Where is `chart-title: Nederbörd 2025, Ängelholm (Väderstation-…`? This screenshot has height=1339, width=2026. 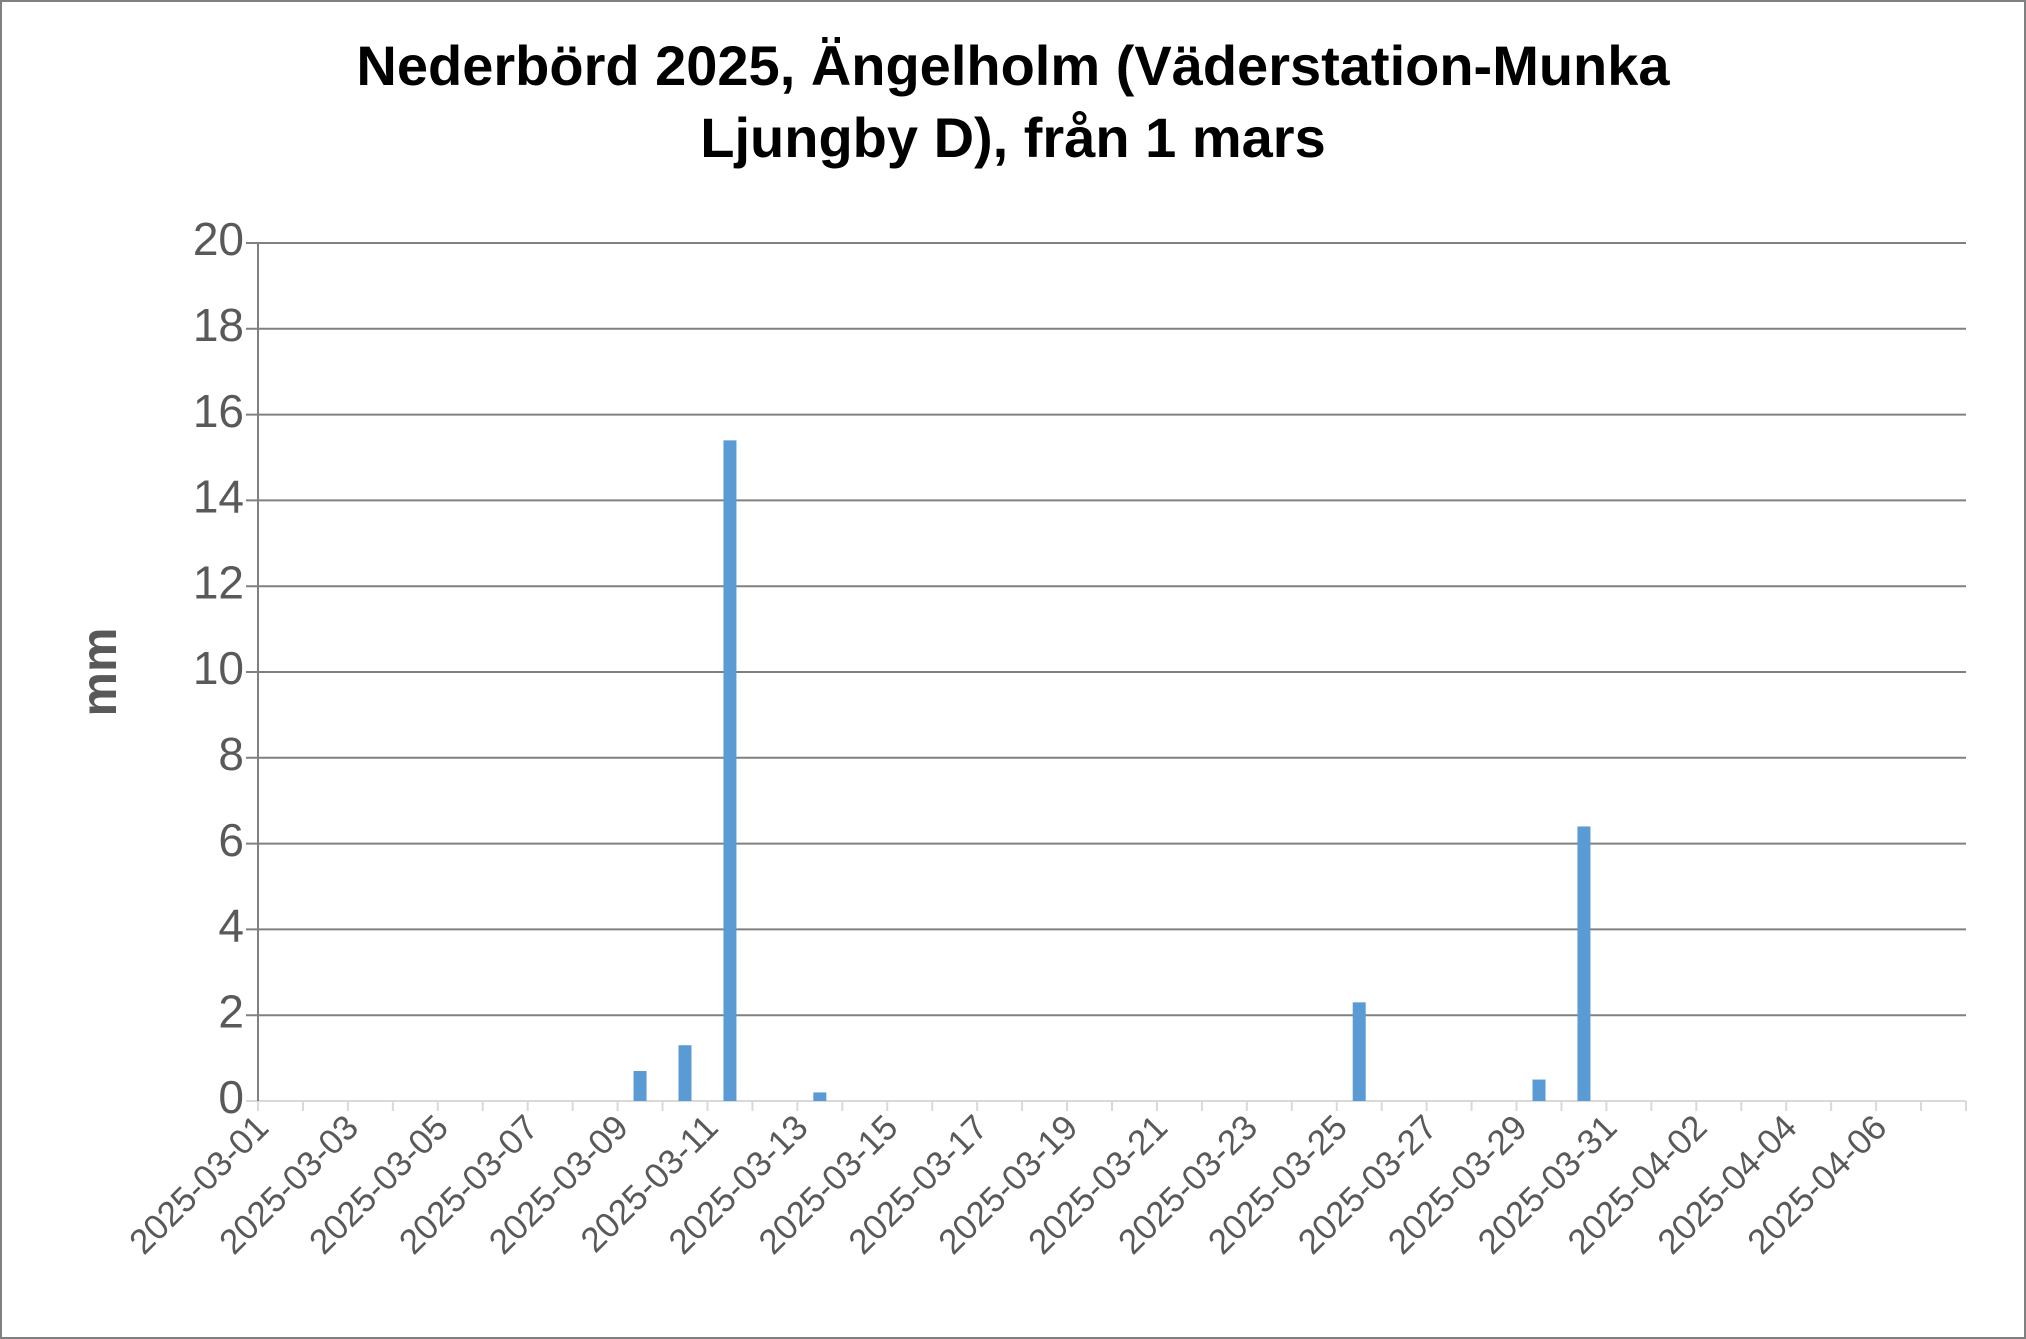
chart-title: Nederbörd 2025, Ängelholm (Väderstation-… is located at coordinates (1013, 101).